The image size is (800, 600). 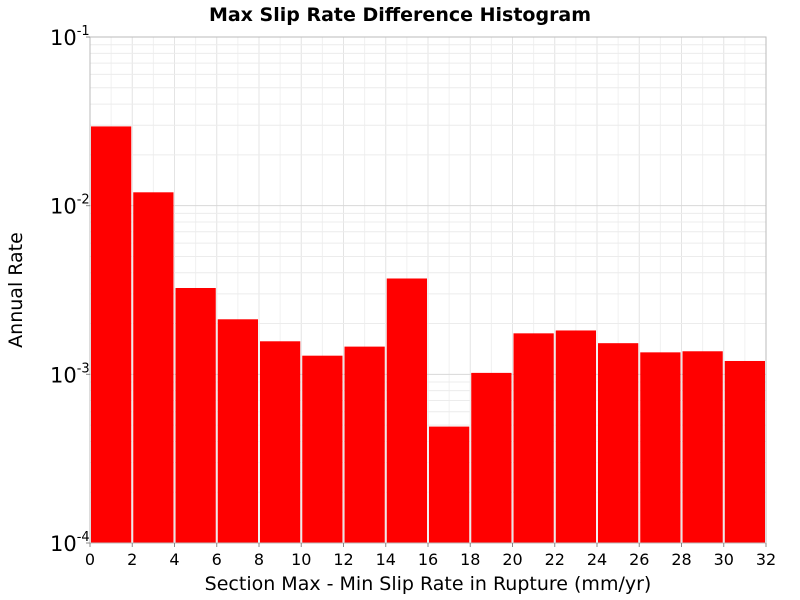 I want to click on x-tick-label: 28, so click(x=681, y=559).